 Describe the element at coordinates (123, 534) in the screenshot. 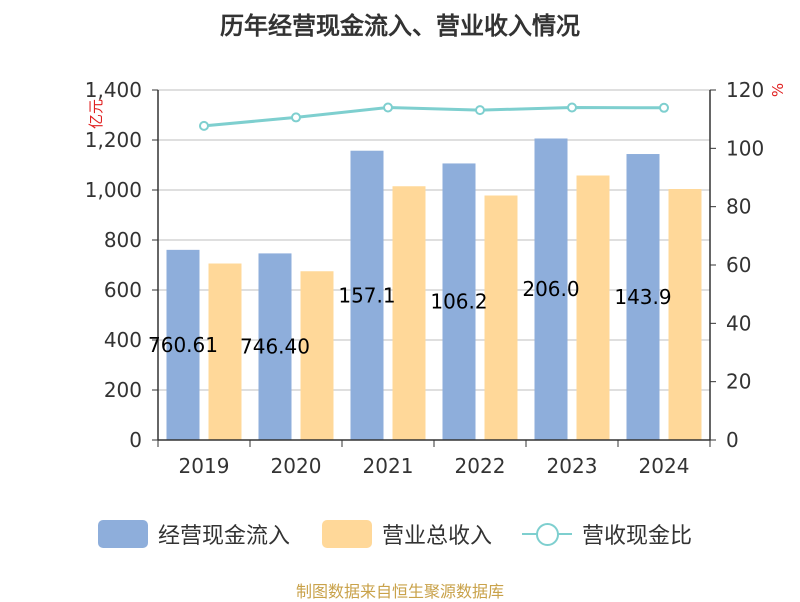

I see `legend-swatch-cash-inflow` at that location.